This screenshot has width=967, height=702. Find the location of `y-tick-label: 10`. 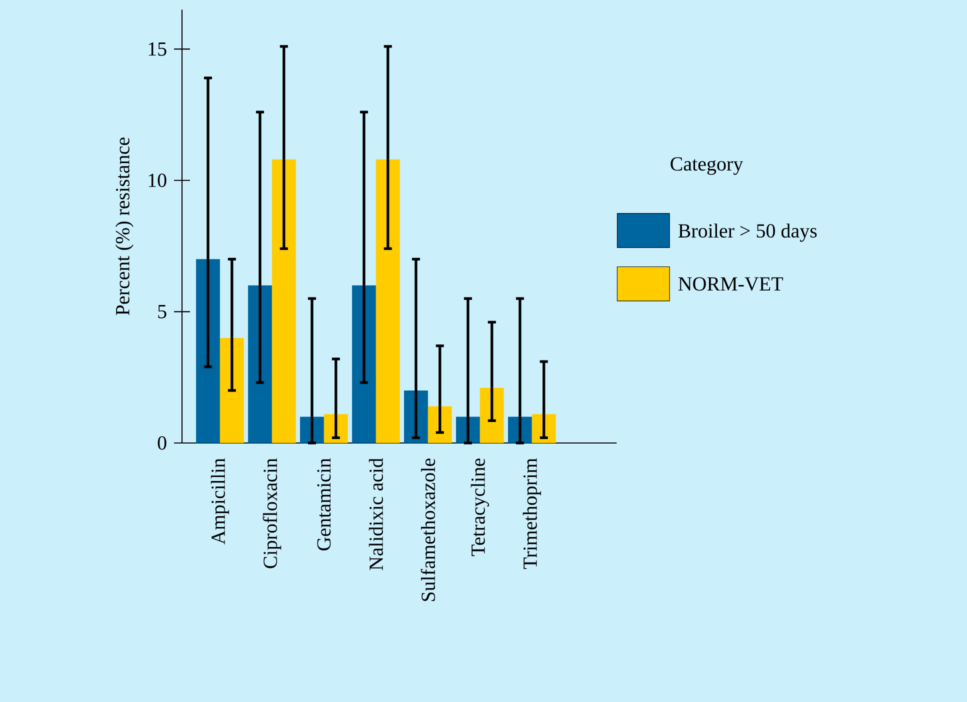

y-tick-label: 10 is located at coordinates (157, 181).